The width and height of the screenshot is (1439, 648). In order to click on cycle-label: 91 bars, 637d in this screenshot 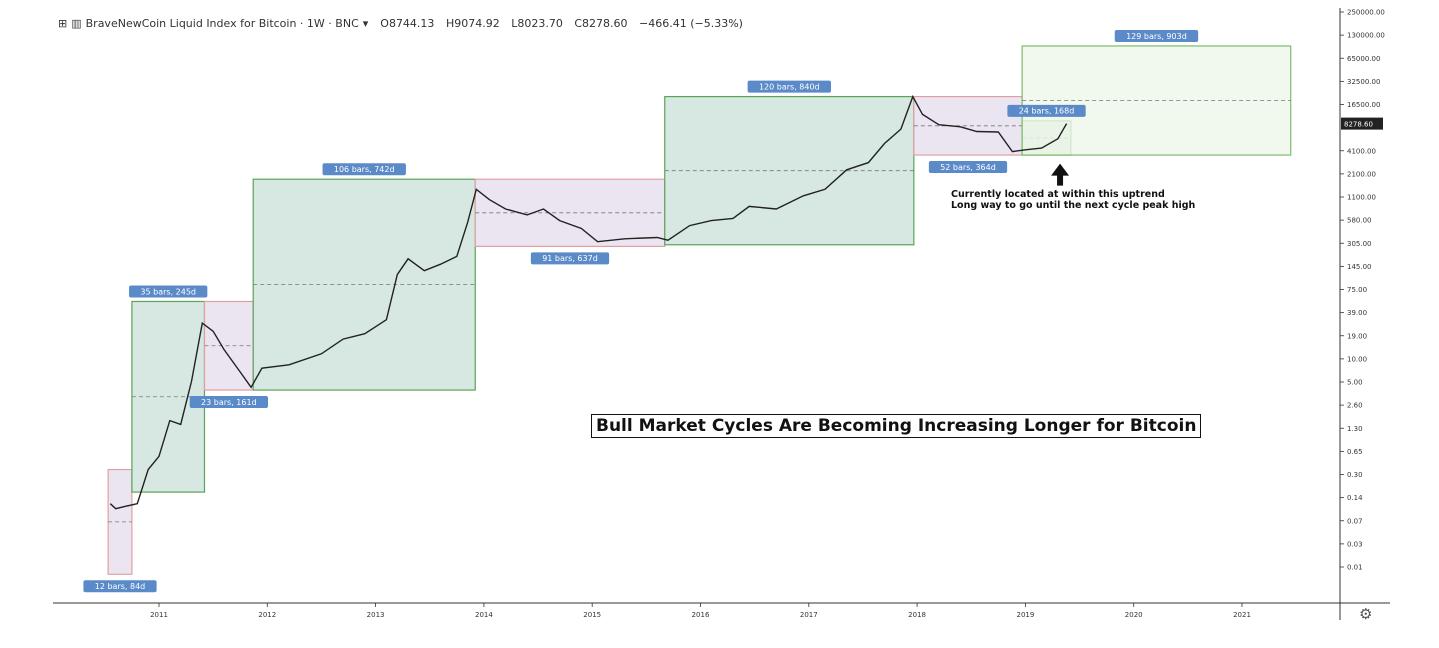, I will do `click(570, 258)`.